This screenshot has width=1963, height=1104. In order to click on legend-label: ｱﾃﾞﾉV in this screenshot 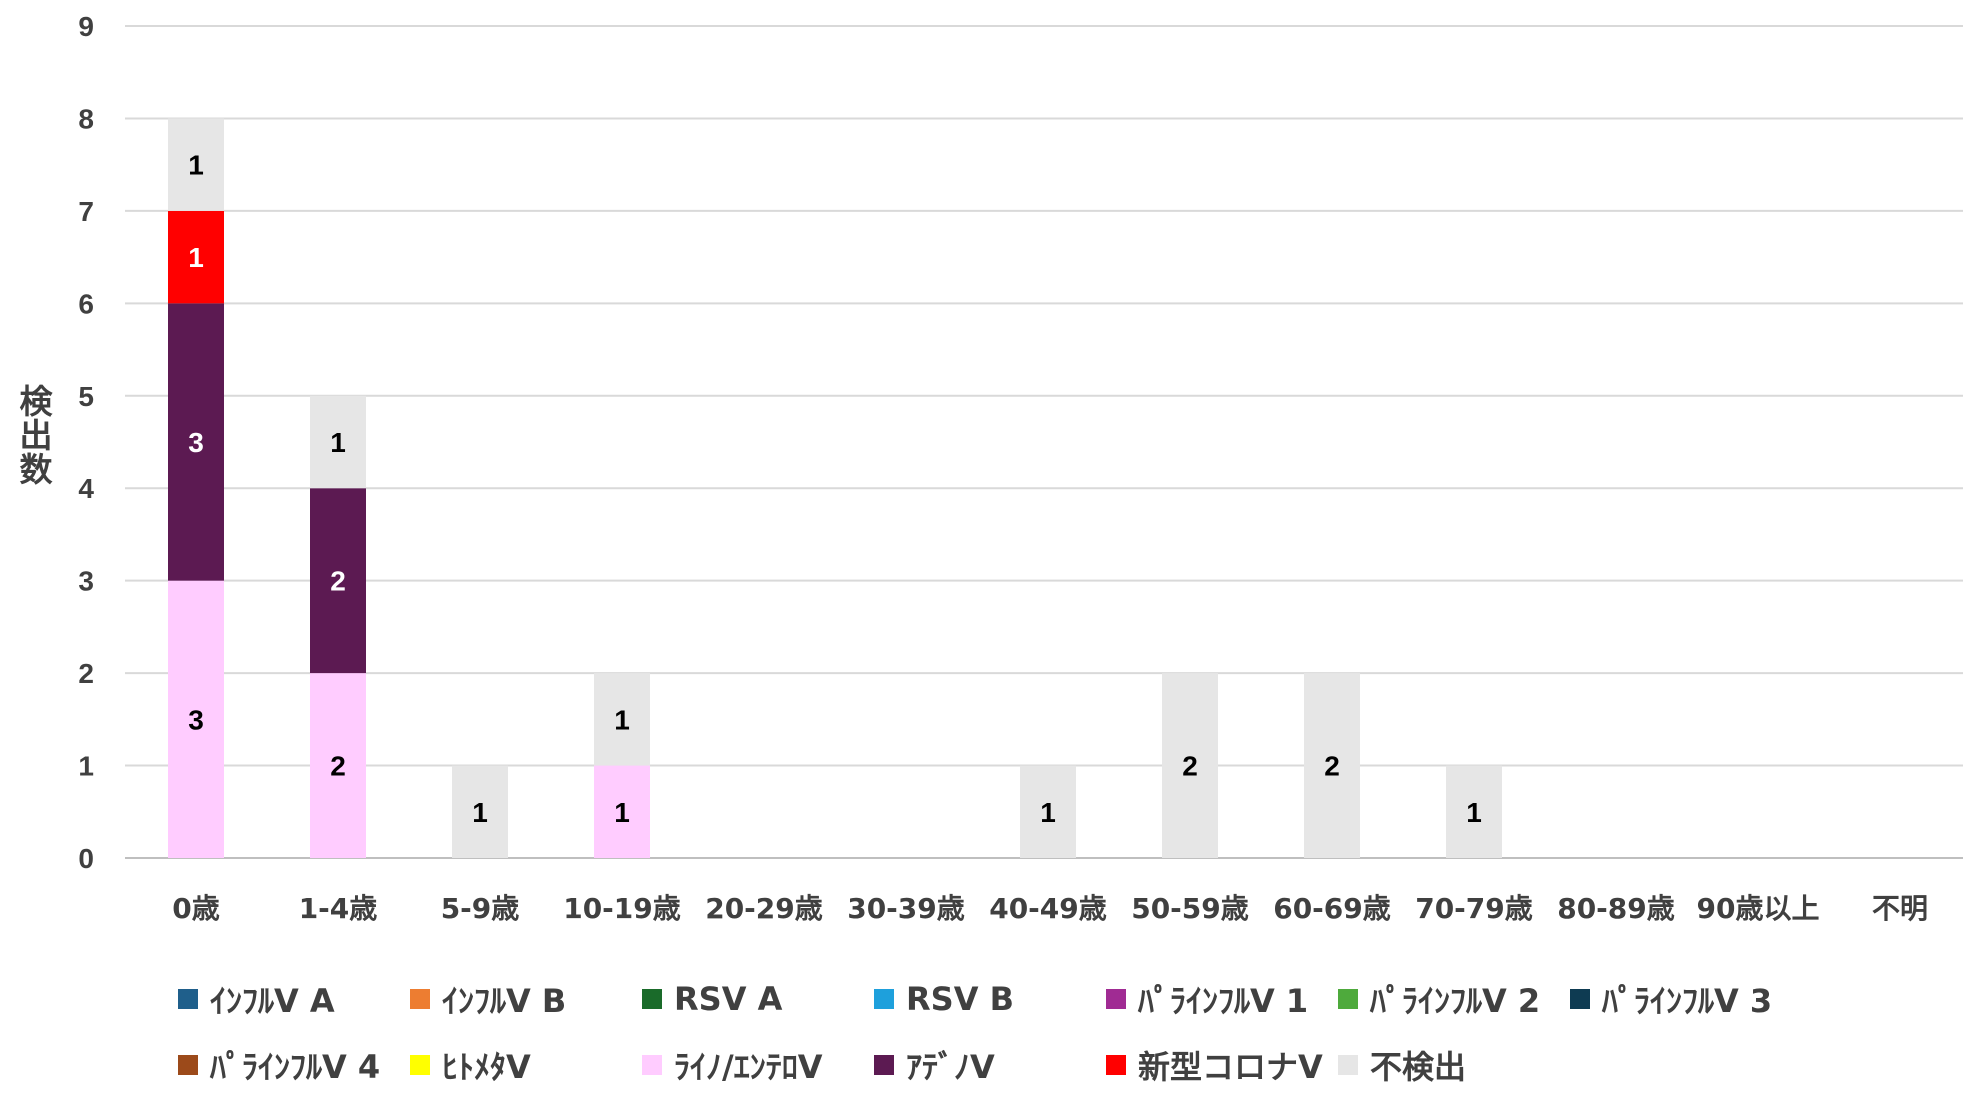, I will do `click(950, 1067)`.